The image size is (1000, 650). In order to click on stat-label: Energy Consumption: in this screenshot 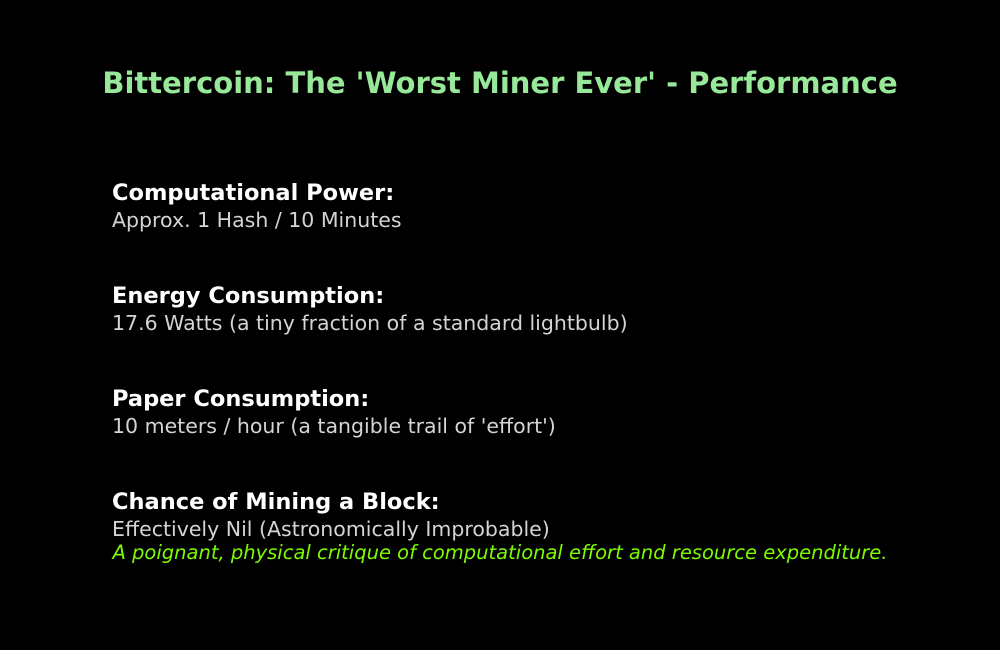, I will do `click(248, 296)`.